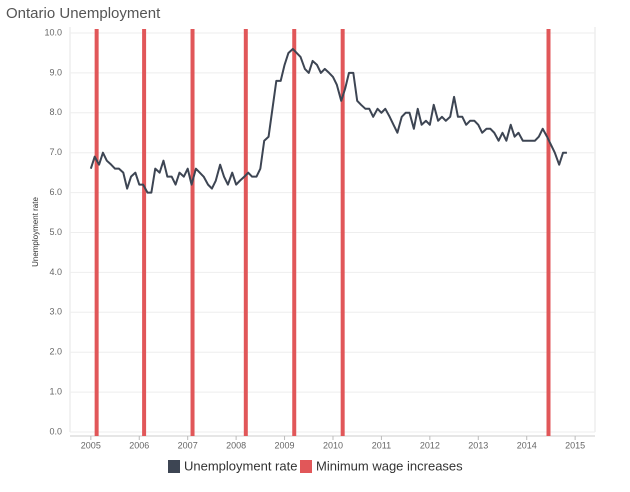 Image resolution: width=630 pixels, height=492 pixels. Describe the element at coordinates (333, 445) in the screenshot. I see `x-tick-label: 2010` at that location.